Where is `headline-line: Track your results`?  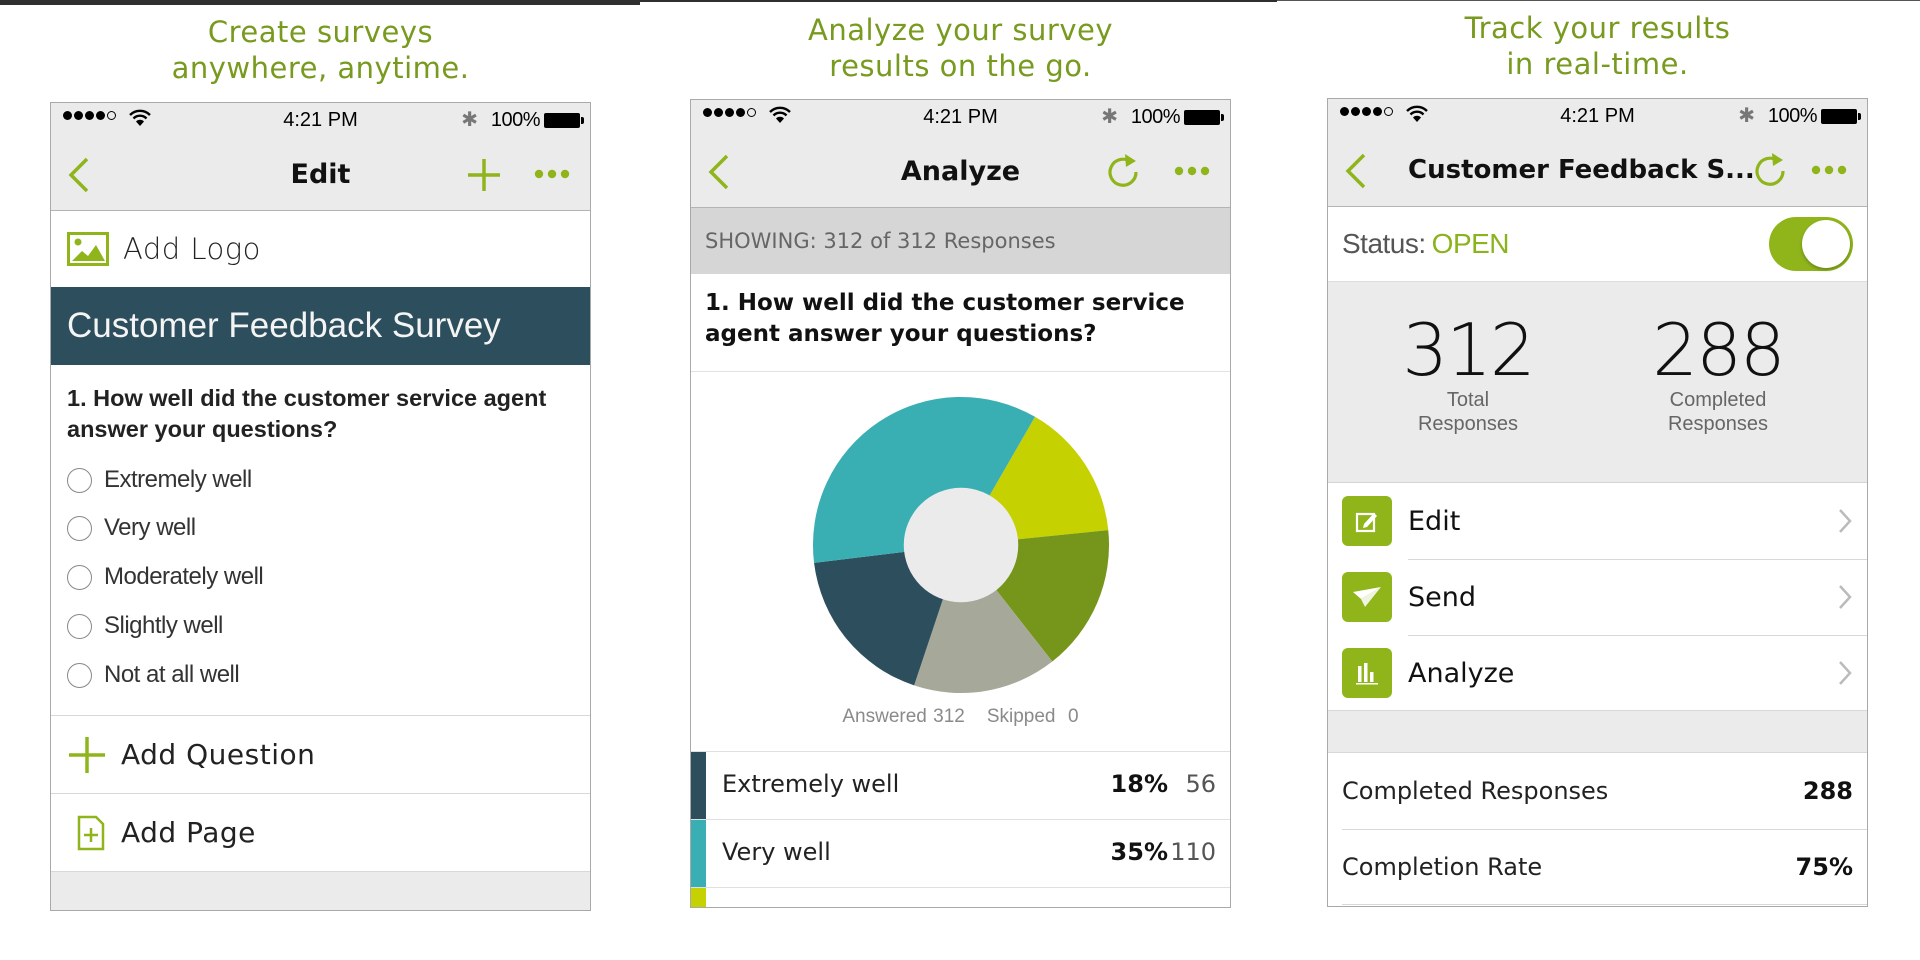
headline-line: Track your results is located at coordinates (1597, 28).